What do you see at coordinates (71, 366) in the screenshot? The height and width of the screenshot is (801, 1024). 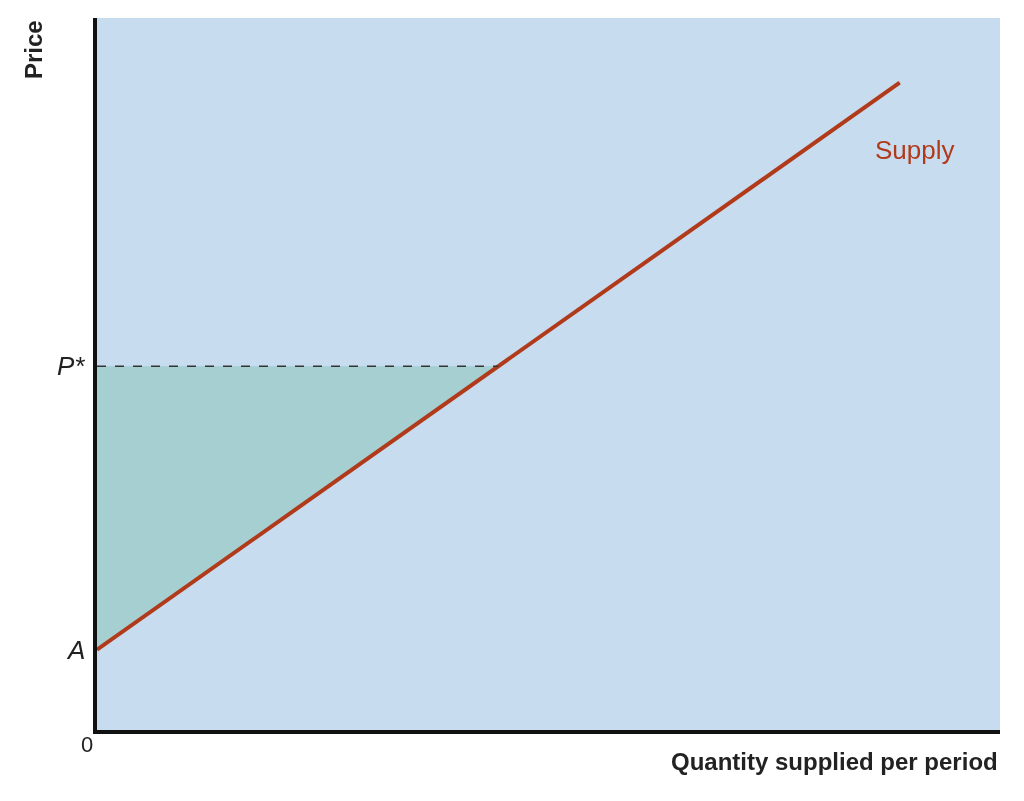 I see `ref-line-label: P*` at bounding box center [71, 366].